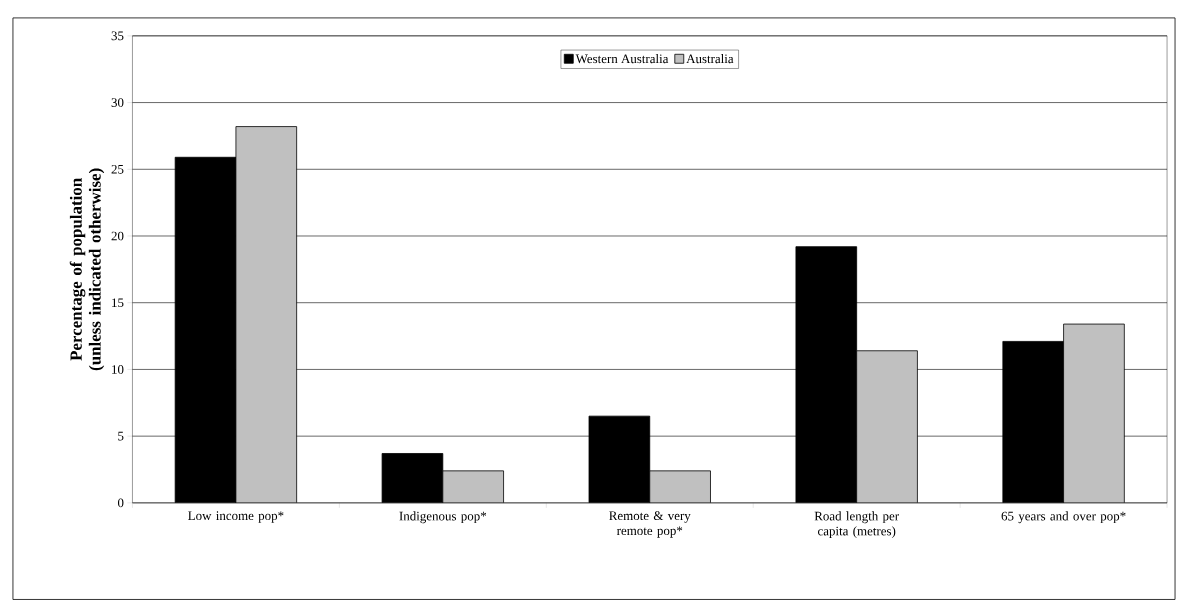 This screenshot has width=1183, height=605. I want to click on y-tick-label: 20, so click(117, 236).